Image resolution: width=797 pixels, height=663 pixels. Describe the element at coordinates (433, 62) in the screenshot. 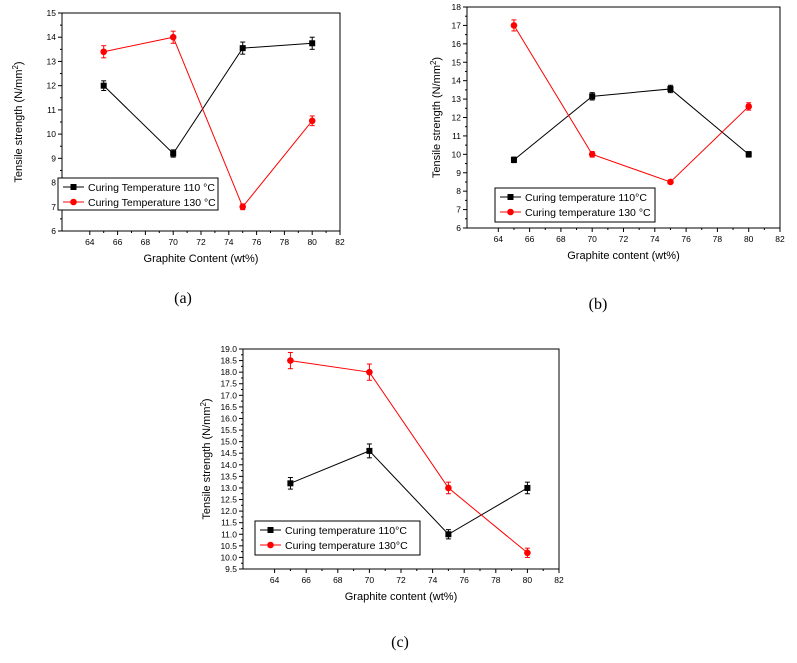

I see `y-axis-label-sup: 2` at that location.